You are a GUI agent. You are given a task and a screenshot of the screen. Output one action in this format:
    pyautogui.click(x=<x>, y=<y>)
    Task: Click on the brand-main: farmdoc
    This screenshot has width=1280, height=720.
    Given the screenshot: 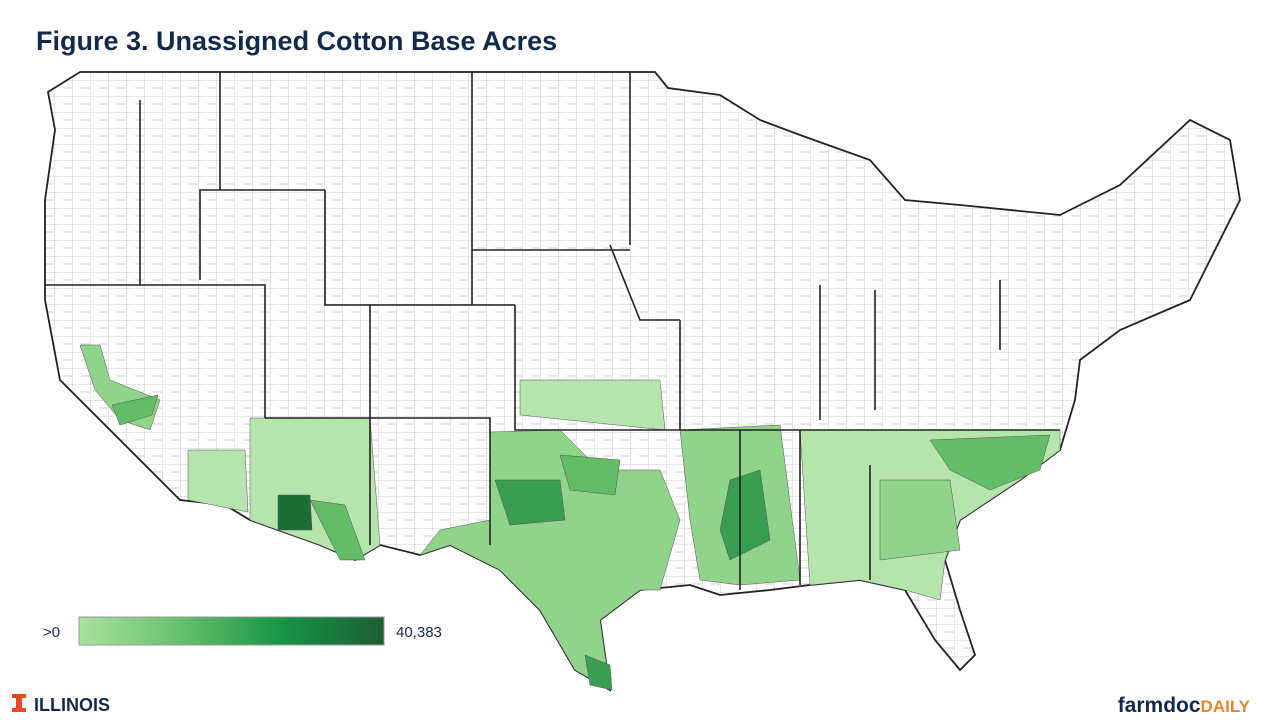 What is the action you would take?
    pyautogui.click(x=1159, y=705)
    